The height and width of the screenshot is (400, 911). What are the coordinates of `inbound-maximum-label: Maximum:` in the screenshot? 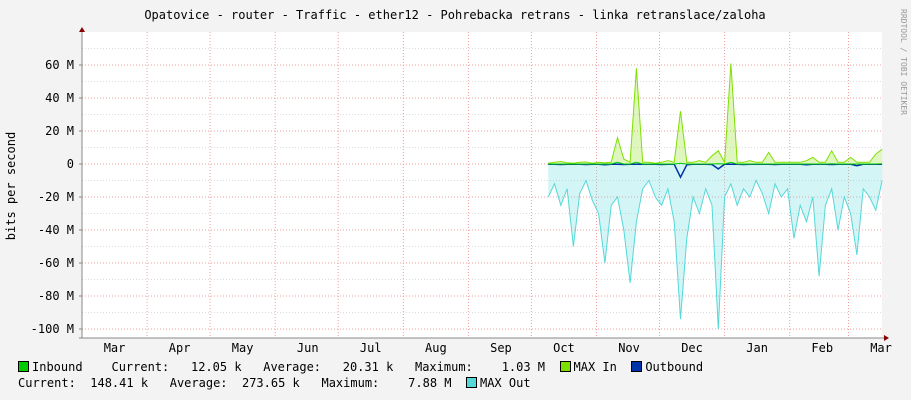 It's located at (443, 367).